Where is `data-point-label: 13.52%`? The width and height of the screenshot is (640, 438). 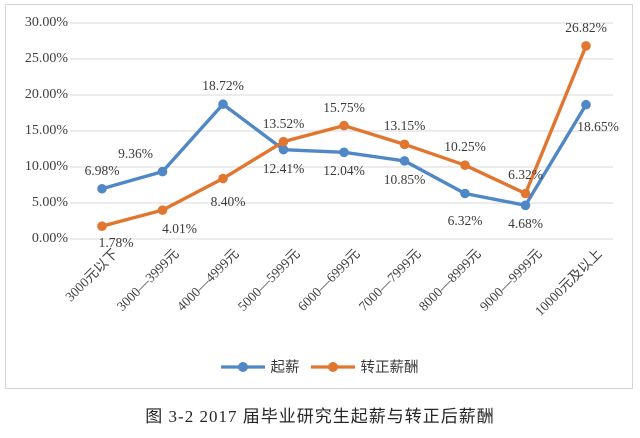 data-point-label: 13.52% is located at coordinates (283, 123).